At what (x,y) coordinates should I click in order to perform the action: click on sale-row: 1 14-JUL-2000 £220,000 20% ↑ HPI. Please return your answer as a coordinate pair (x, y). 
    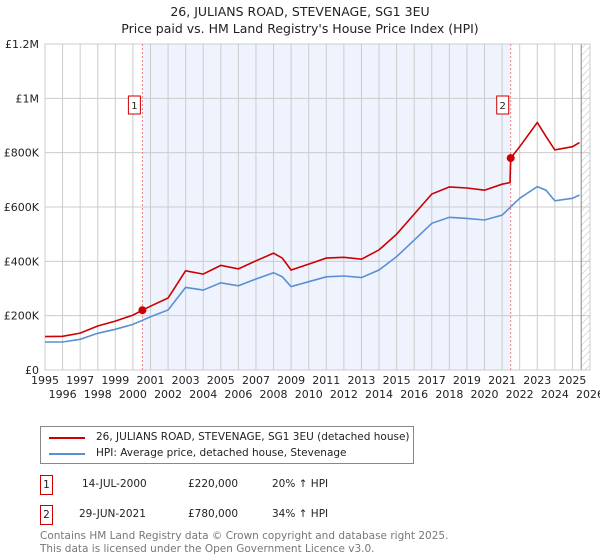
    Looking at the image, I should click on (240, 485).